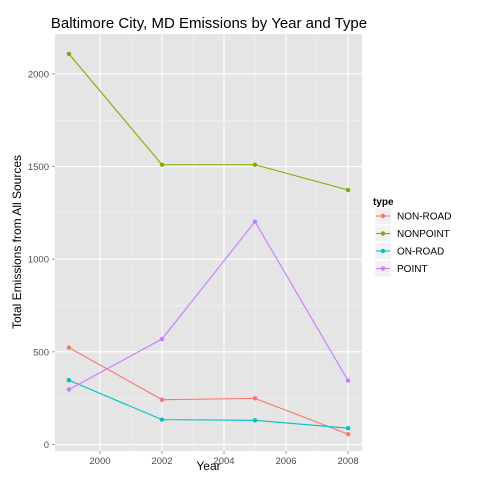 This screenshot has width=480, height=480. Describe the element at coordinates (41, 352) in the screenshot. I see `y-tick-label: 500` at that location.